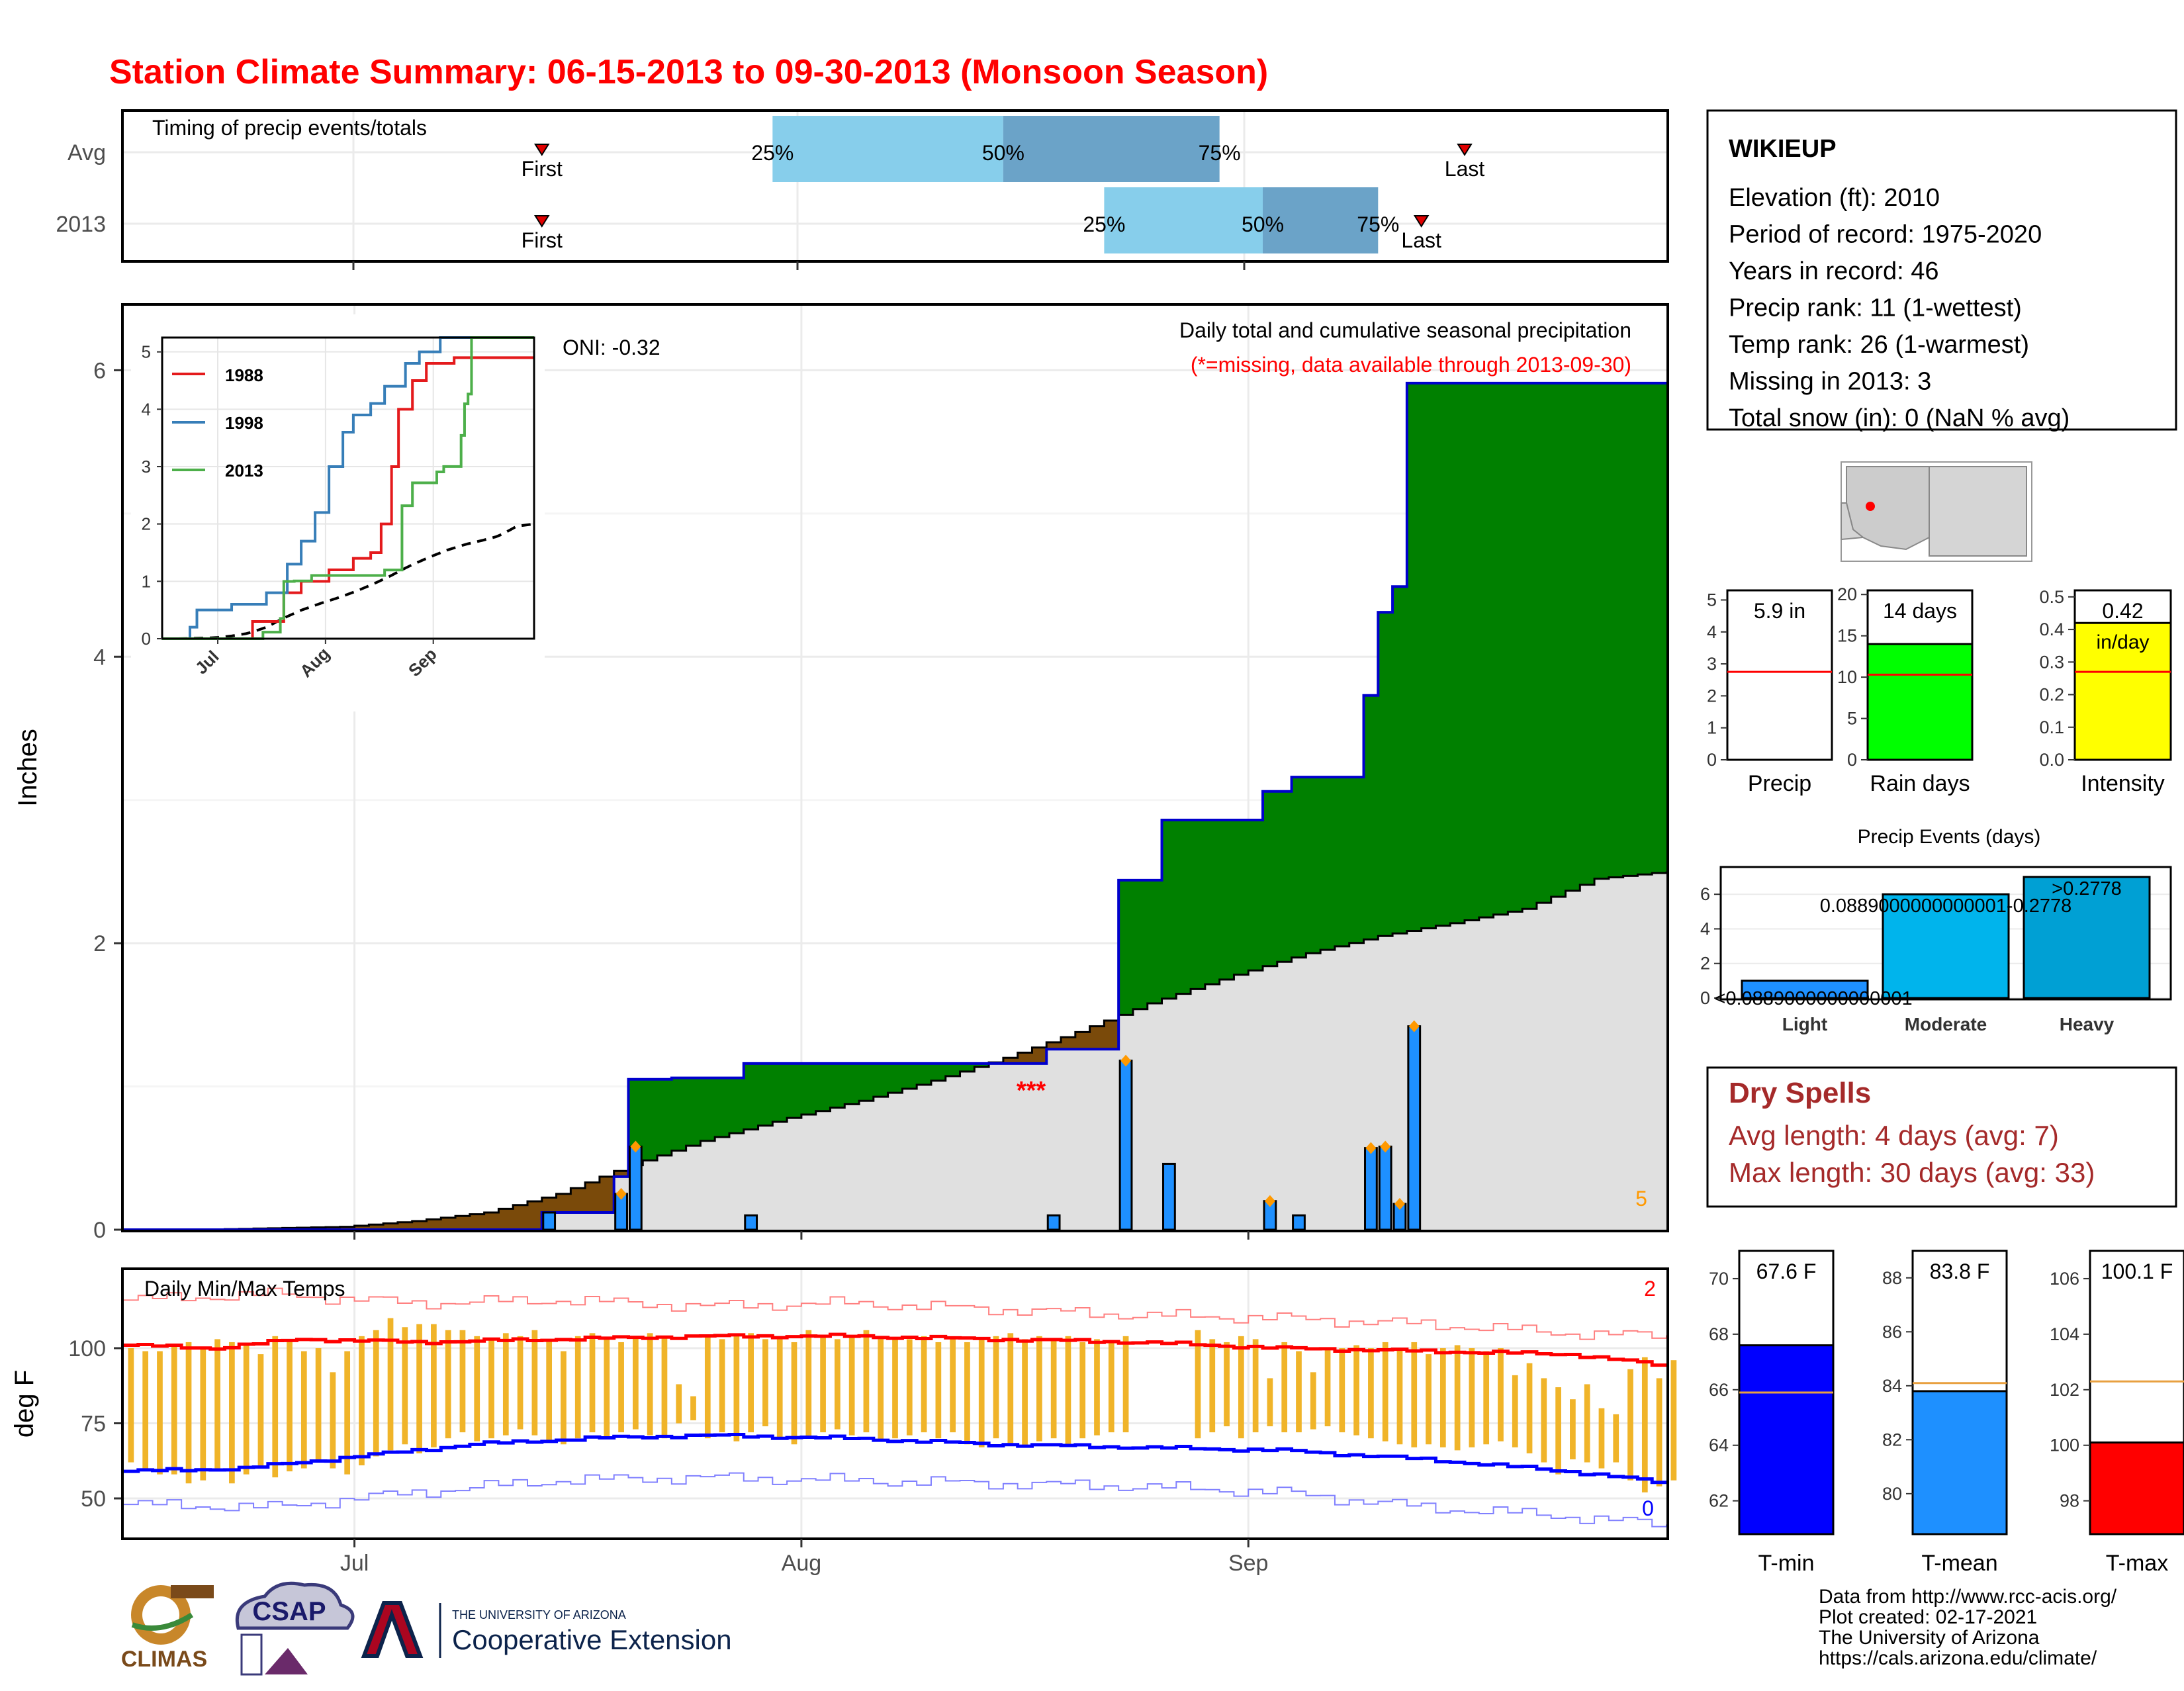  Describe the element at coordinates (2087, 889) in the screenshot. I see `events-value-label-heavy: >0.2778` at that location.